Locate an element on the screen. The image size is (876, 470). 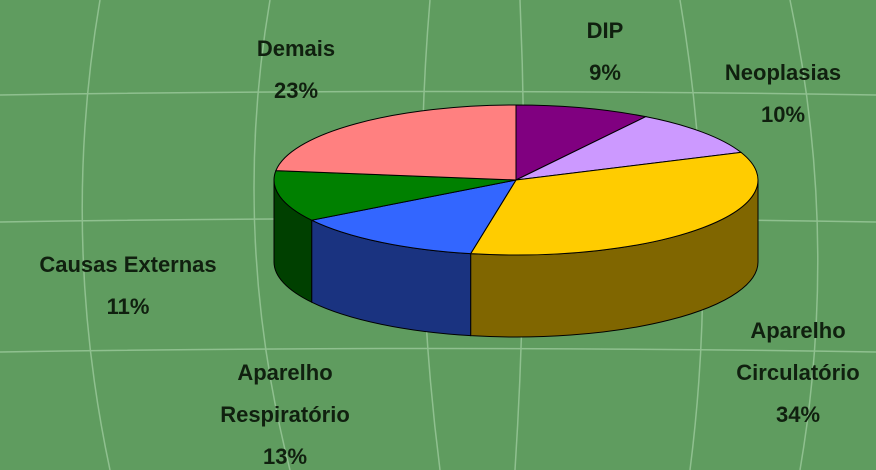
slice-label: Demais 23% is located at coordinates (296, 70).